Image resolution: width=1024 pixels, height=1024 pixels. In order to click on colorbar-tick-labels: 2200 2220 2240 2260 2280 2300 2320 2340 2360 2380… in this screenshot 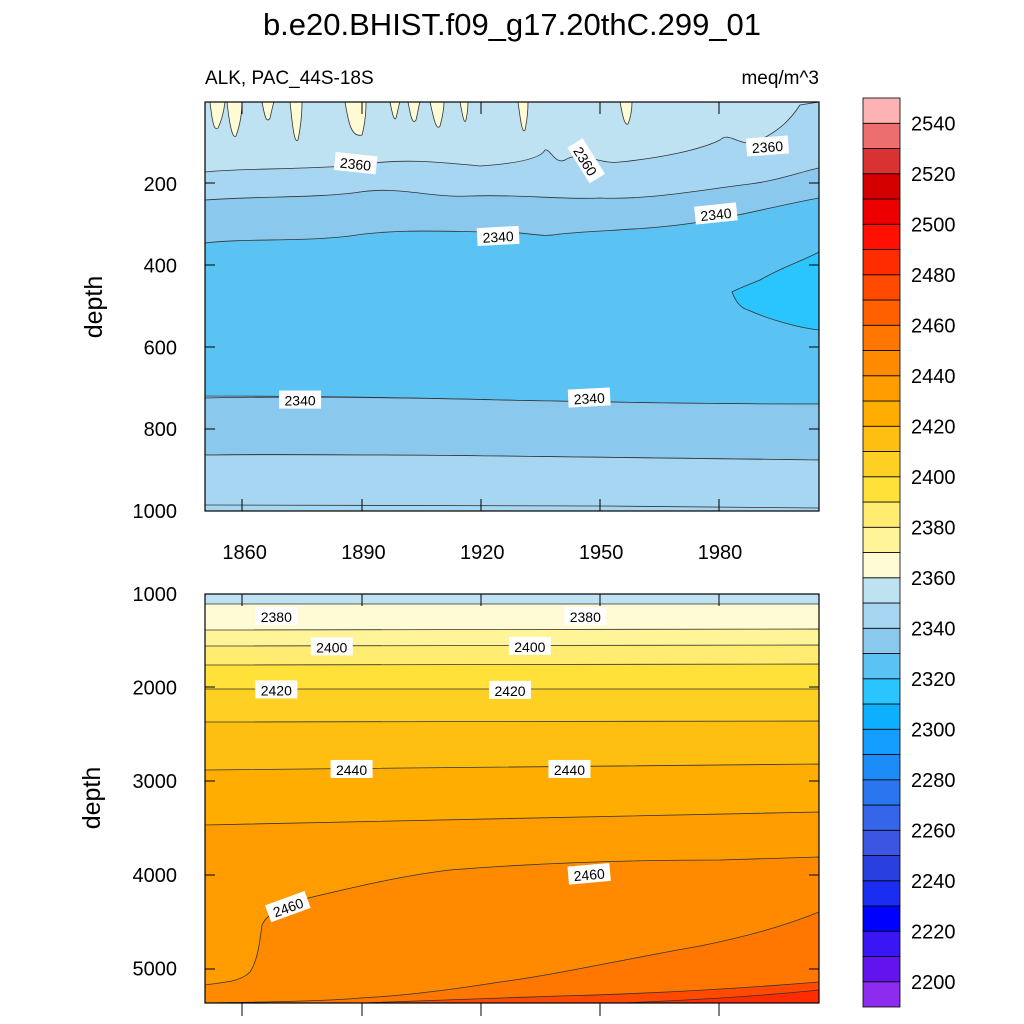, I will do `click(933, 553)`.